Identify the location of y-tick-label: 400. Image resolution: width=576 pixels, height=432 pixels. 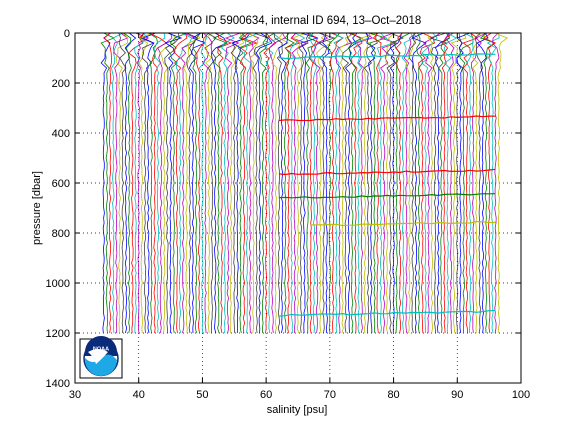
(61, 134).